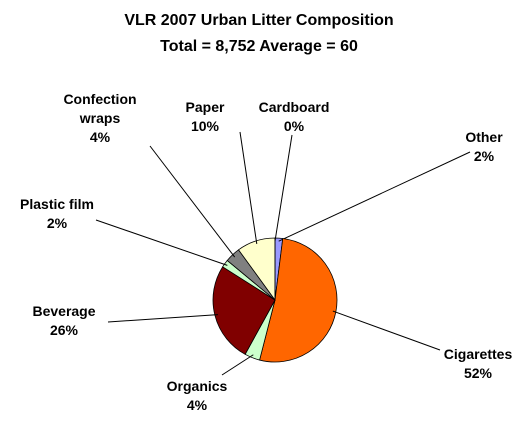 The height and width of the screenshot is (423, 518). Describe the element at coordinates (259, 46) in the screenshot. I see `chart-subtitle: Total = 8,752 Average = 60` at that location.